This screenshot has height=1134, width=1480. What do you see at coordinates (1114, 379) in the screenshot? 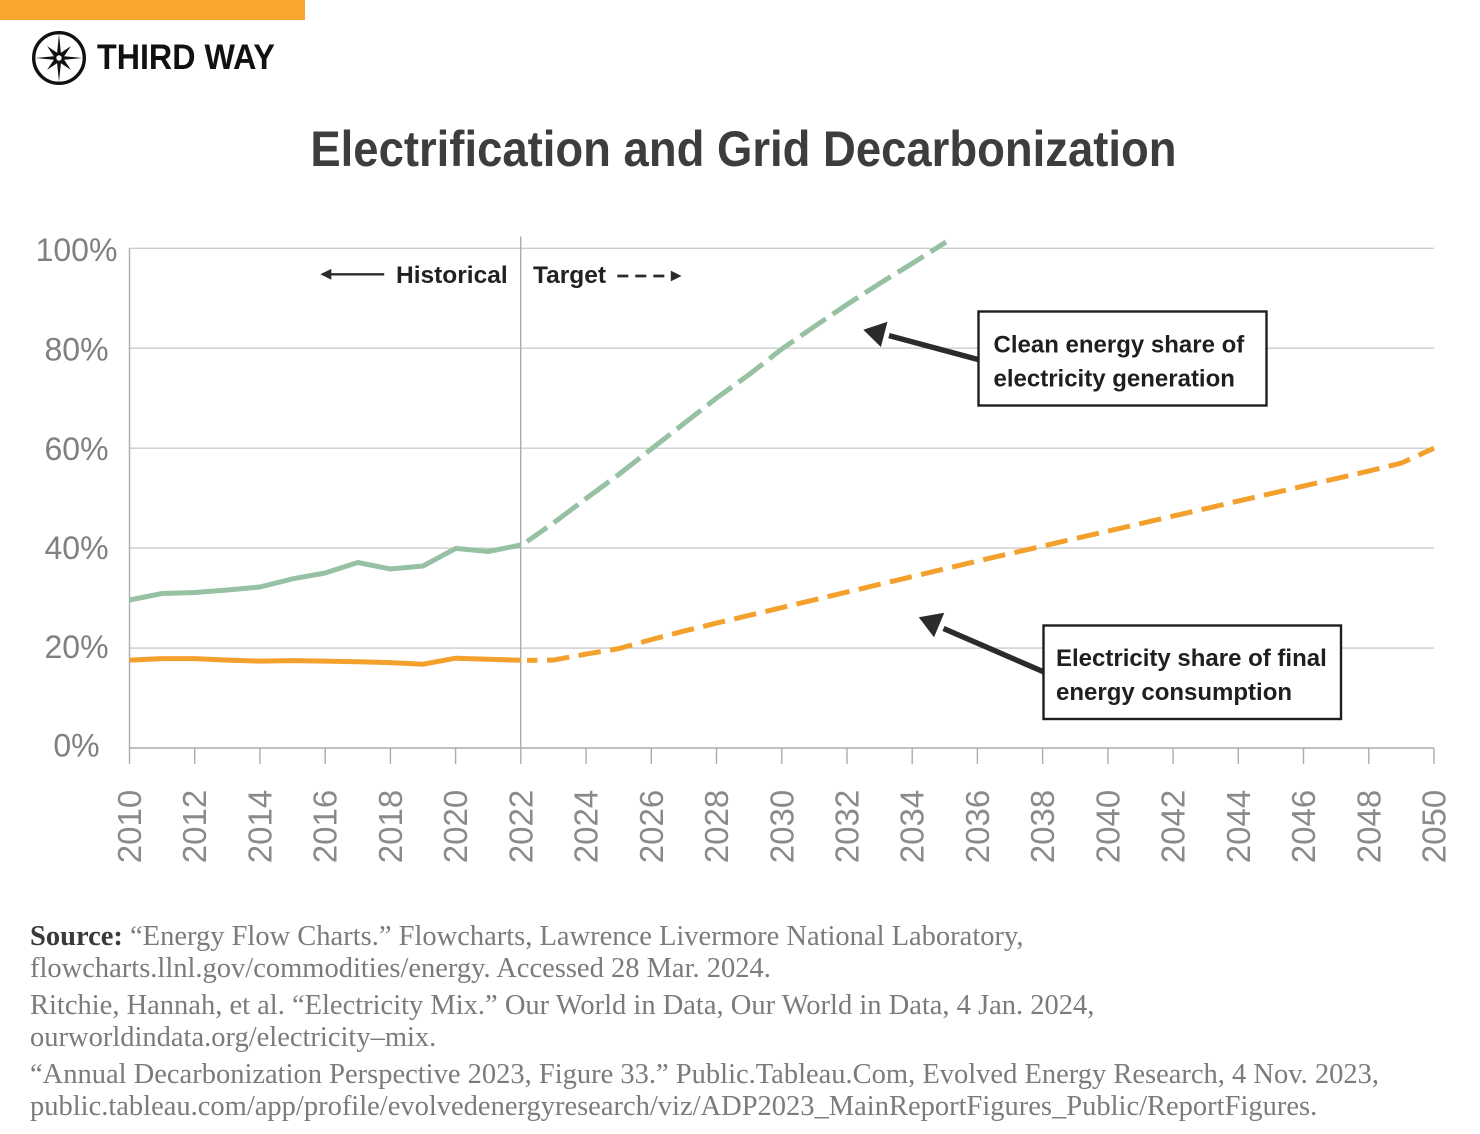
I see `svg-text: electricity generation` at bounding box center [1114, 379].